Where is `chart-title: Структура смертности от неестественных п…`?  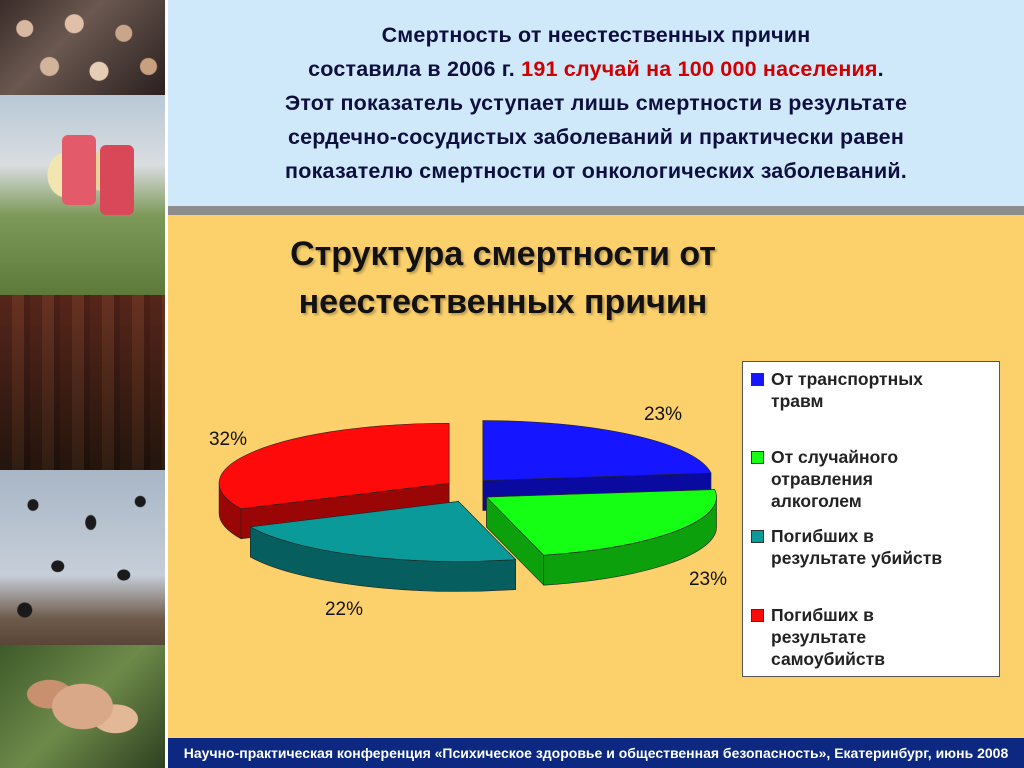
chart-title: Структура смертности от неестественных п… is located at coordinates (503, 278).